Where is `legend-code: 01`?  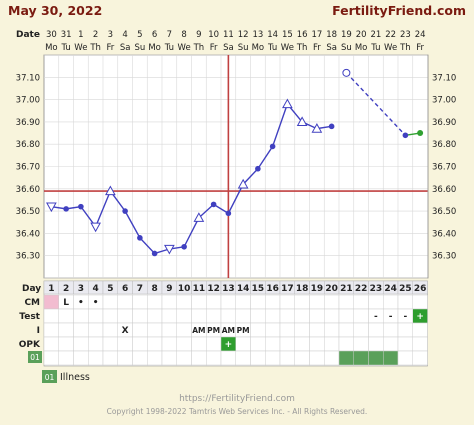
legend-code: 01 is located at coordinates (50, 377).